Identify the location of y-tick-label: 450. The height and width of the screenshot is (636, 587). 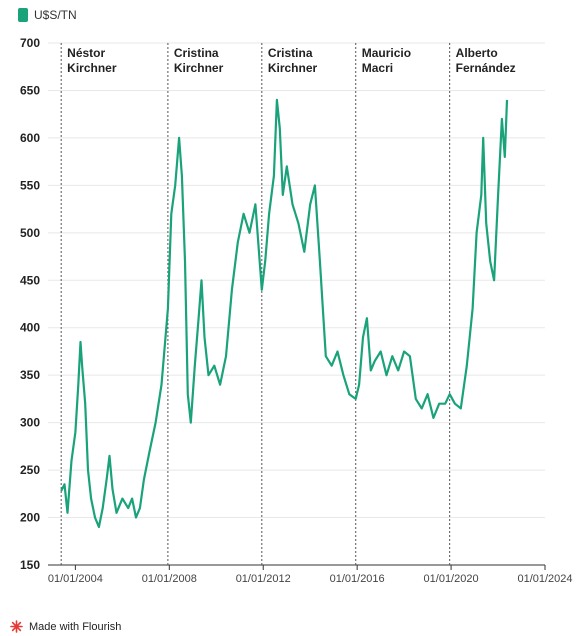
(30, 280).